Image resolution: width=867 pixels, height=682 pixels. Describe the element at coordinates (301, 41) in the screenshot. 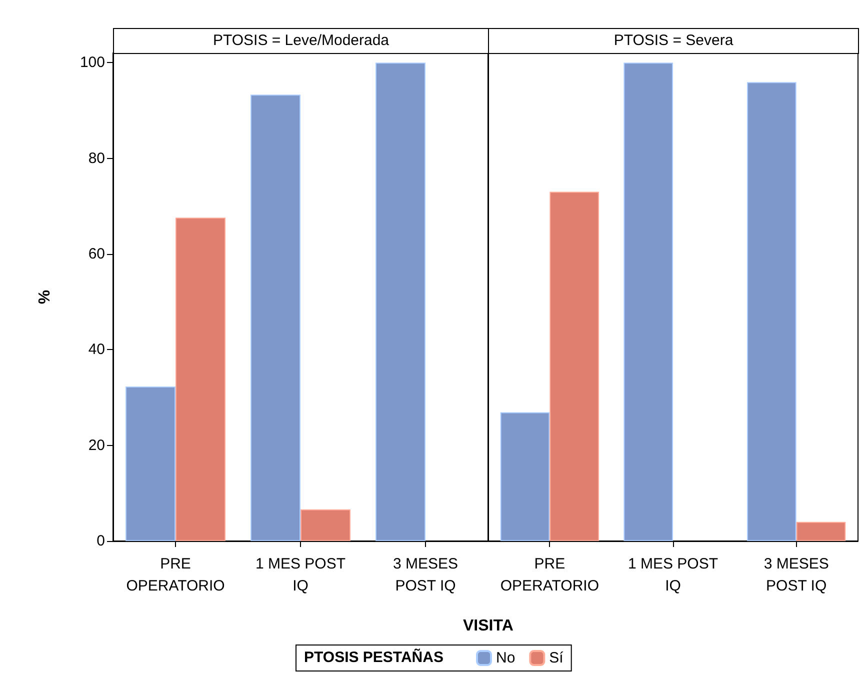

I see `chart-title: PTOSIS = Leve/Moderada` at that location.